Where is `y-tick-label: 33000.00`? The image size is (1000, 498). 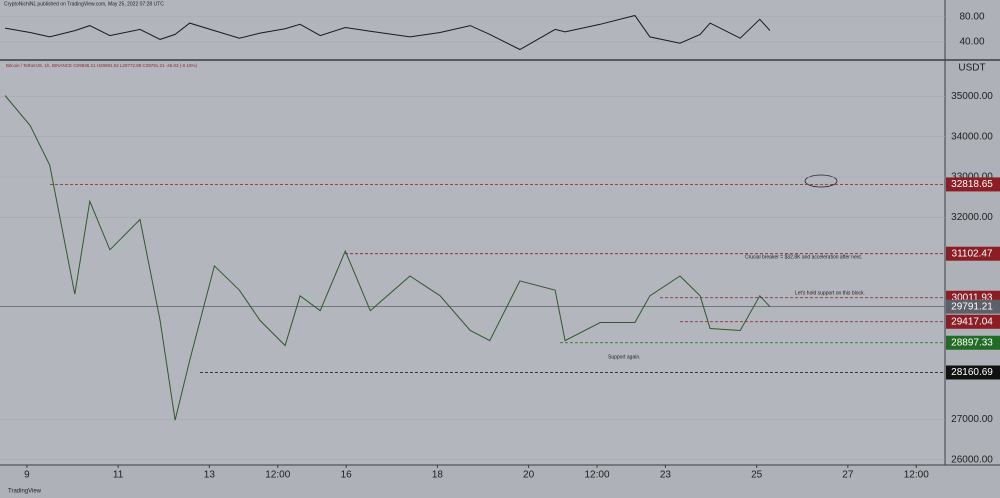 y-tick-label: 33000.00 is located at coordinates (972, 177).